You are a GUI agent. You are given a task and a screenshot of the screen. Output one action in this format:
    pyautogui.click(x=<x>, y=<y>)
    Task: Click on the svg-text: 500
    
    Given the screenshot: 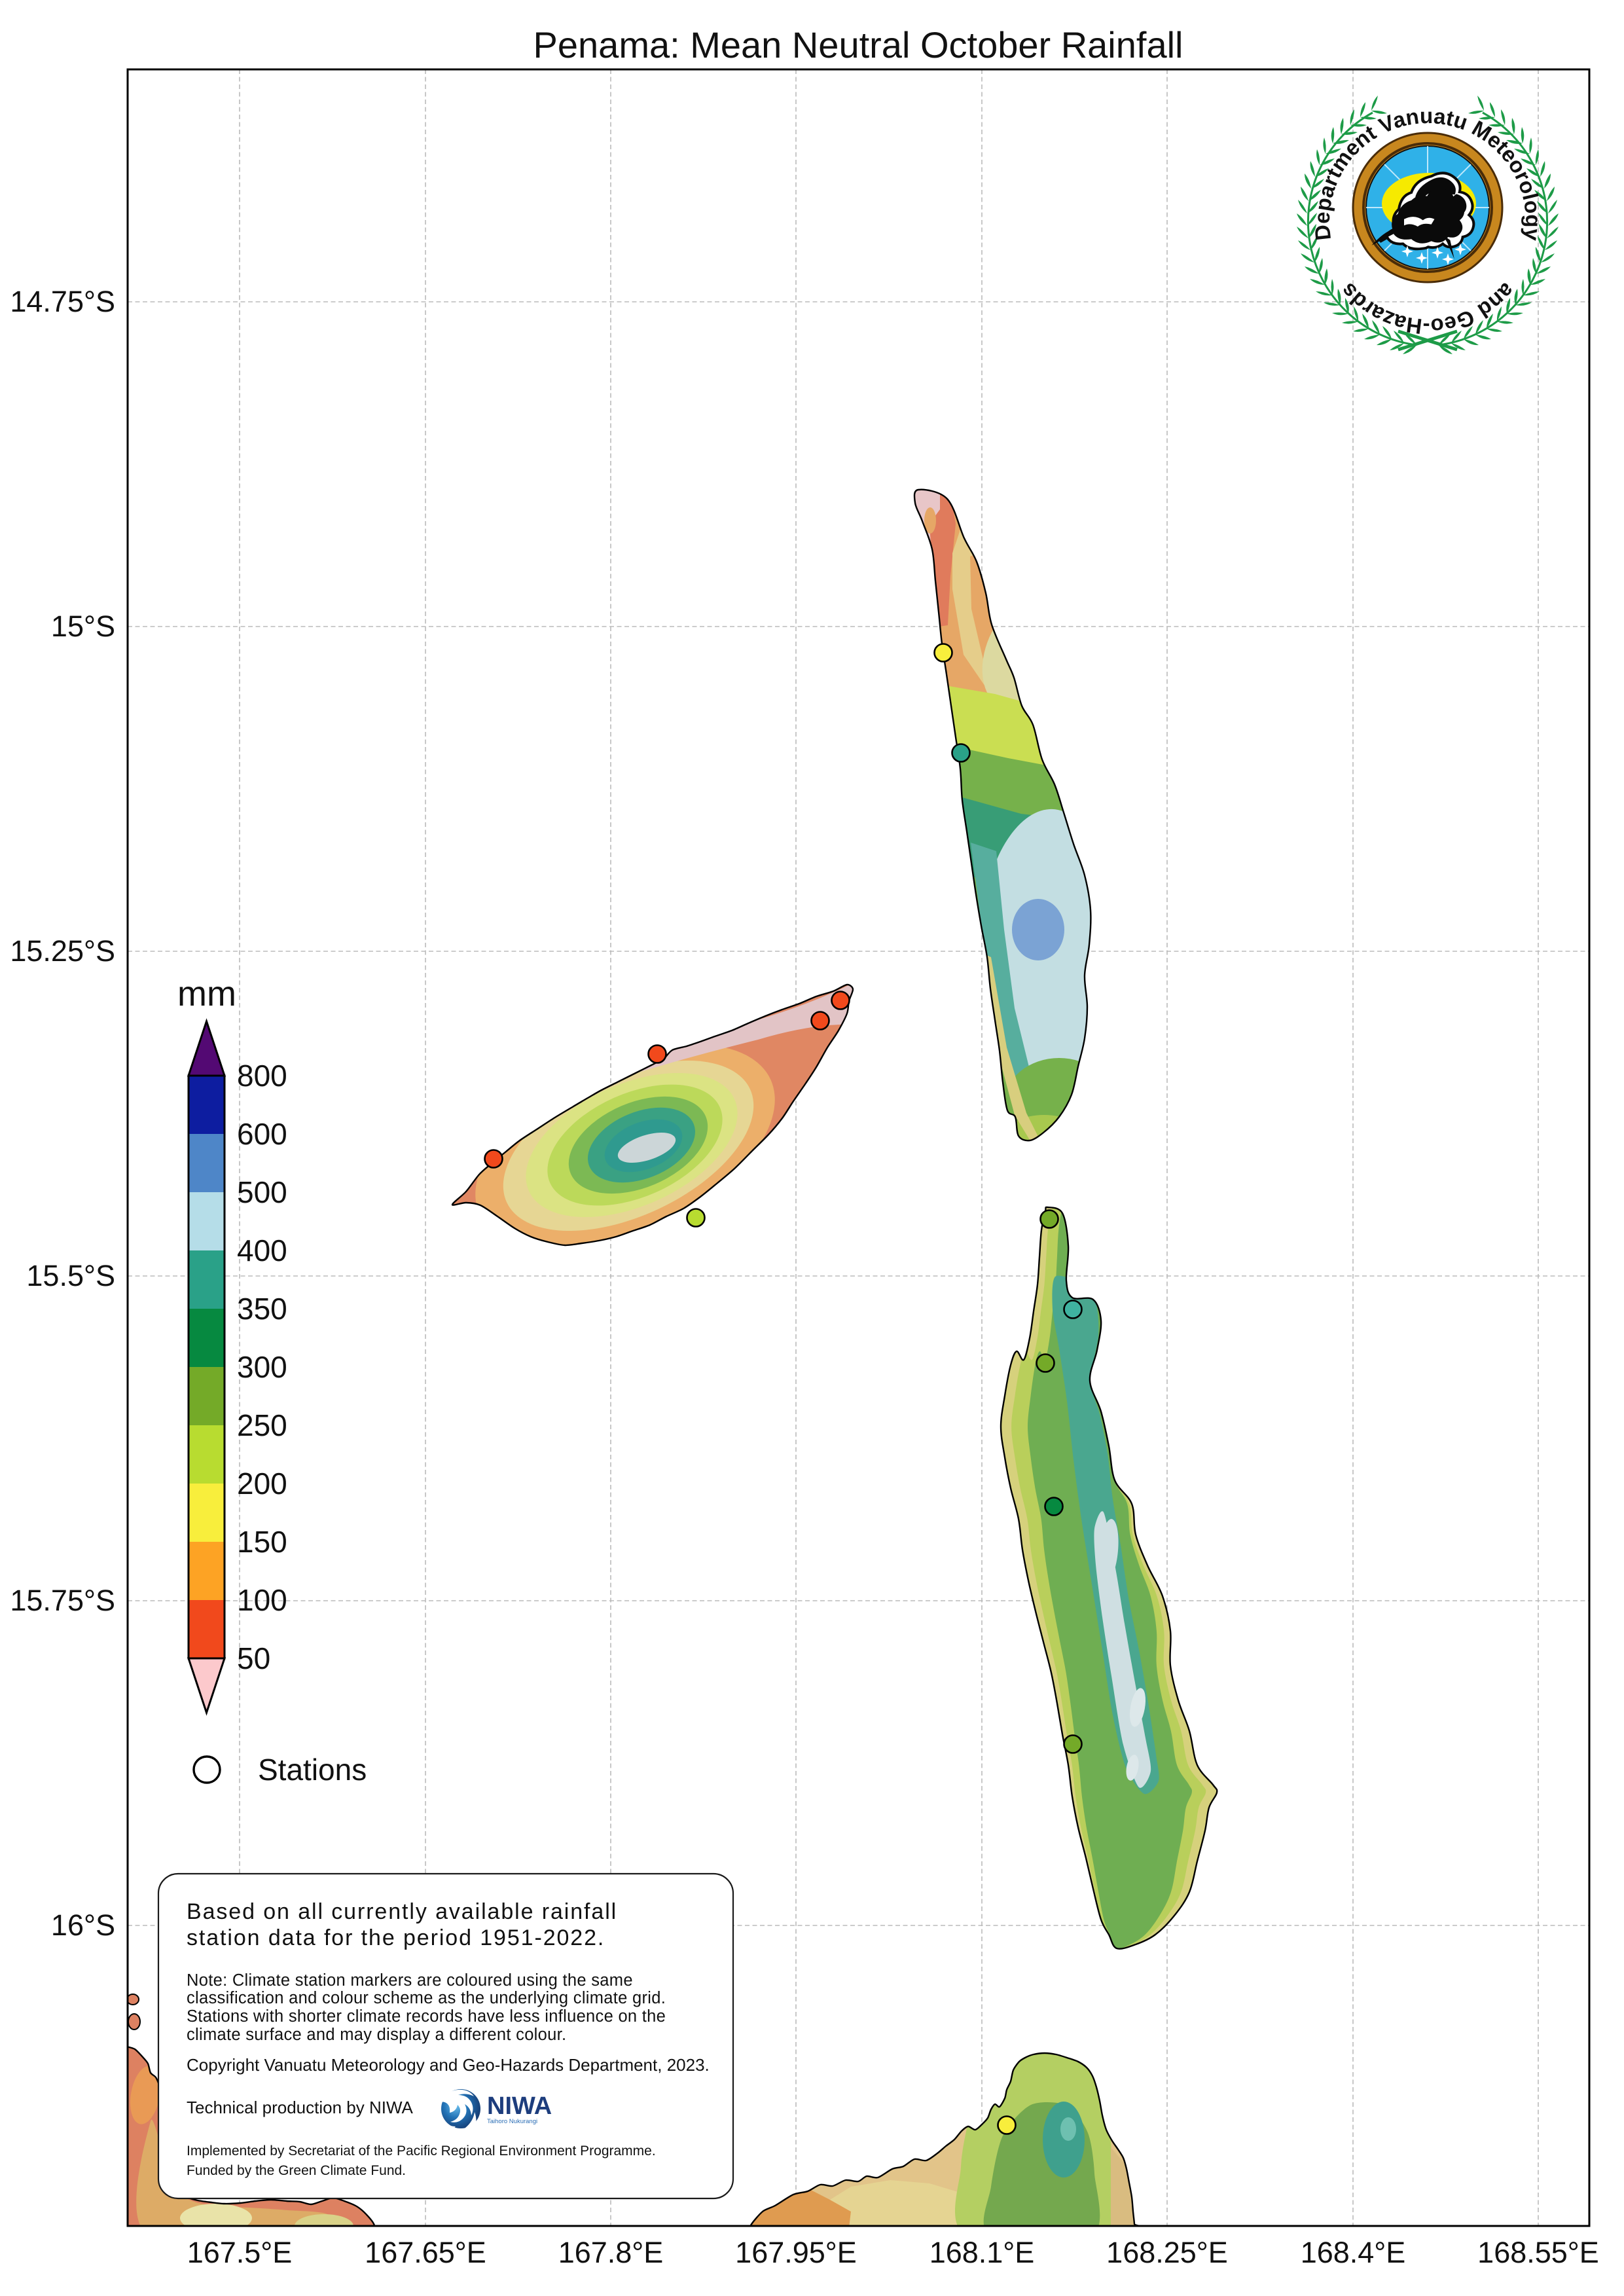 What is the action you would take?
    pyautogui.click(x=262, y=1192)
    